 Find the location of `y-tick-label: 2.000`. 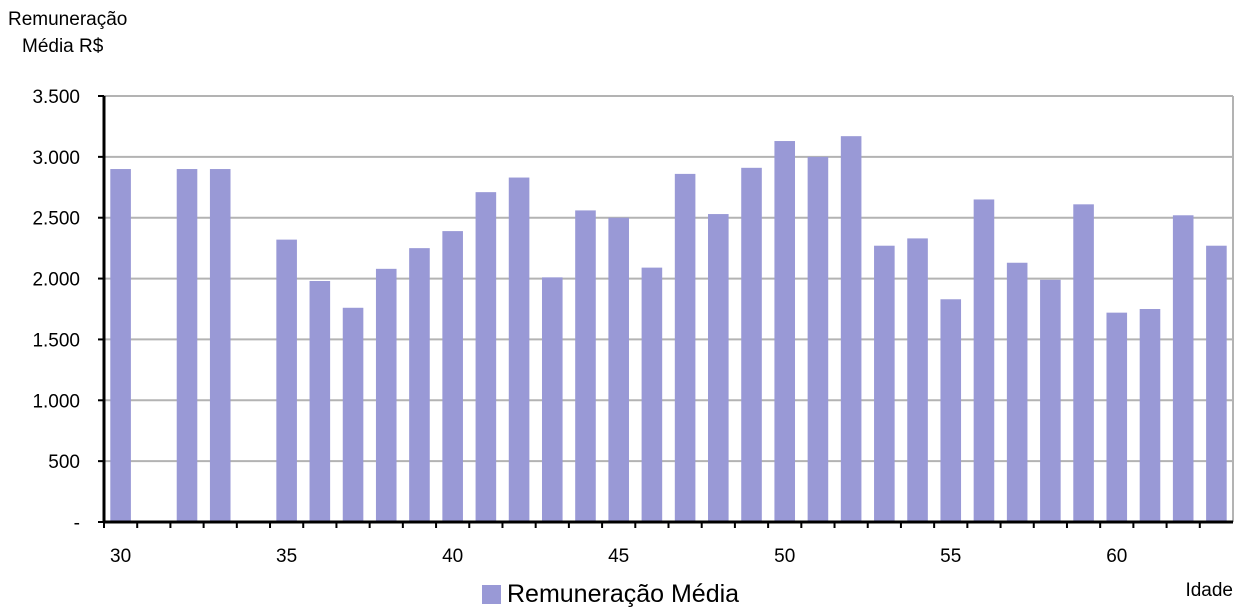

y-tick-label: 2.000 is located at coordinates (56, 280).